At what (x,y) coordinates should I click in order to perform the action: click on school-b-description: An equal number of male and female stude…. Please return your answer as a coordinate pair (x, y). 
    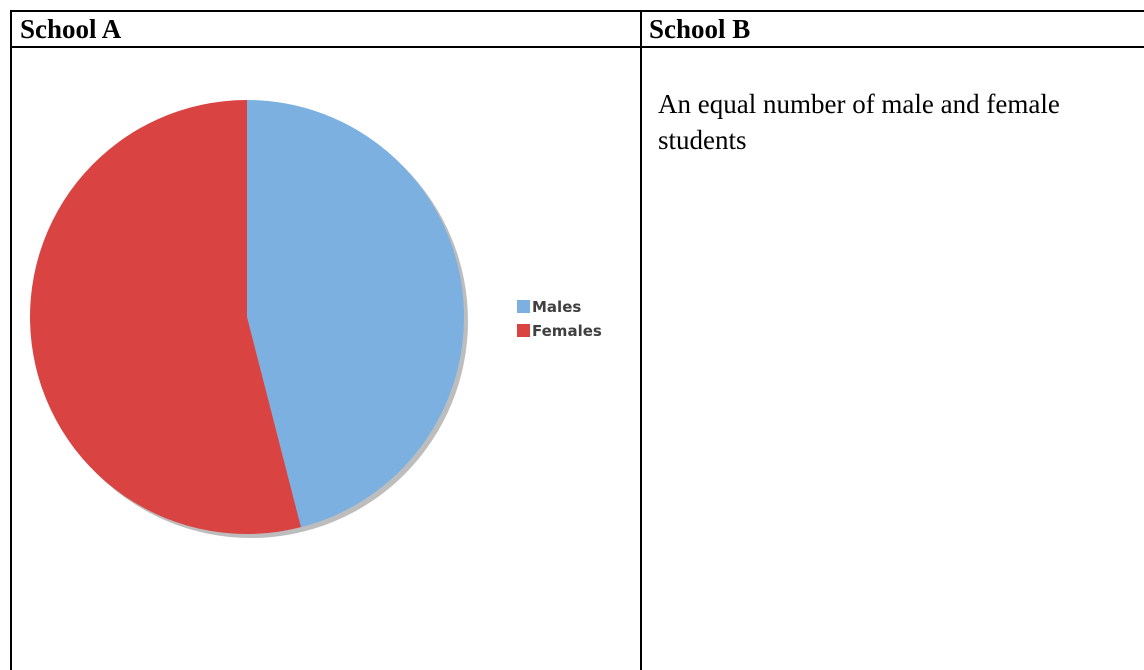
    Looking at the image, I should click on (859, 122).